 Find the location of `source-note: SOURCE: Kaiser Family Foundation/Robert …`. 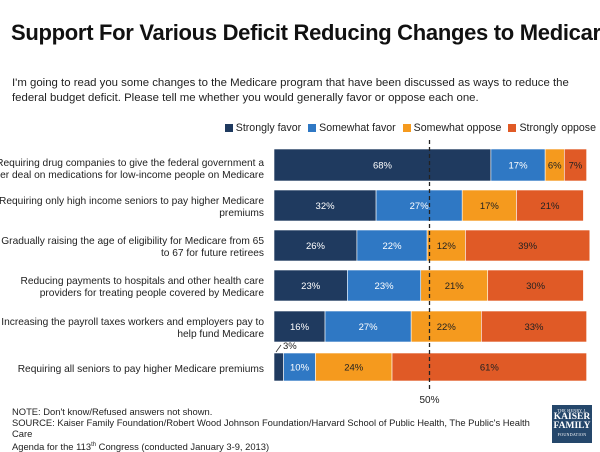

source-note: SOURCE: Kaiser Family Foundation/Robert … is located at coordinates (282, 434).